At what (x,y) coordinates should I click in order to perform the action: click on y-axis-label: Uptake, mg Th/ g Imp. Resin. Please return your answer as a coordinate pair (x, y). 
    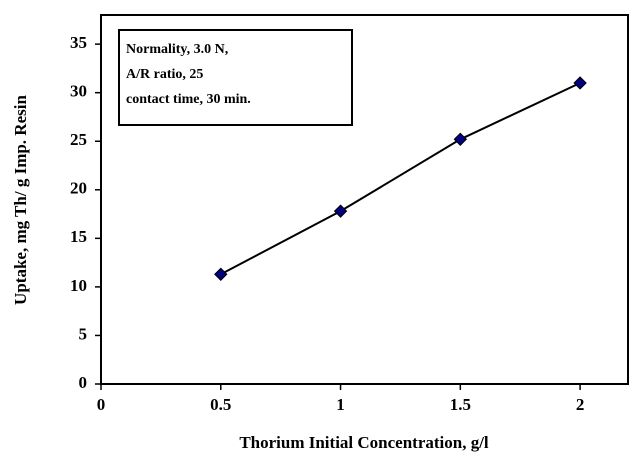
    Looking at the image, I should click on (20, 200).